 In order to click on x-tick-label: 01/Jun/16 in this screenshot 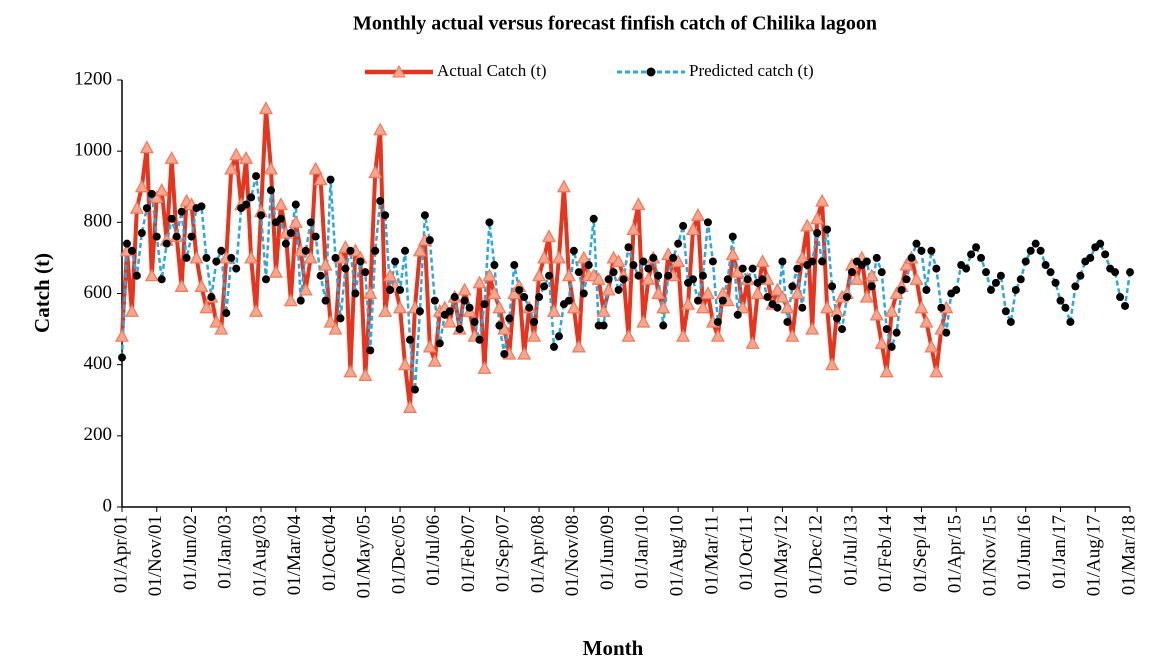, I will do `click(1024, 552)`.